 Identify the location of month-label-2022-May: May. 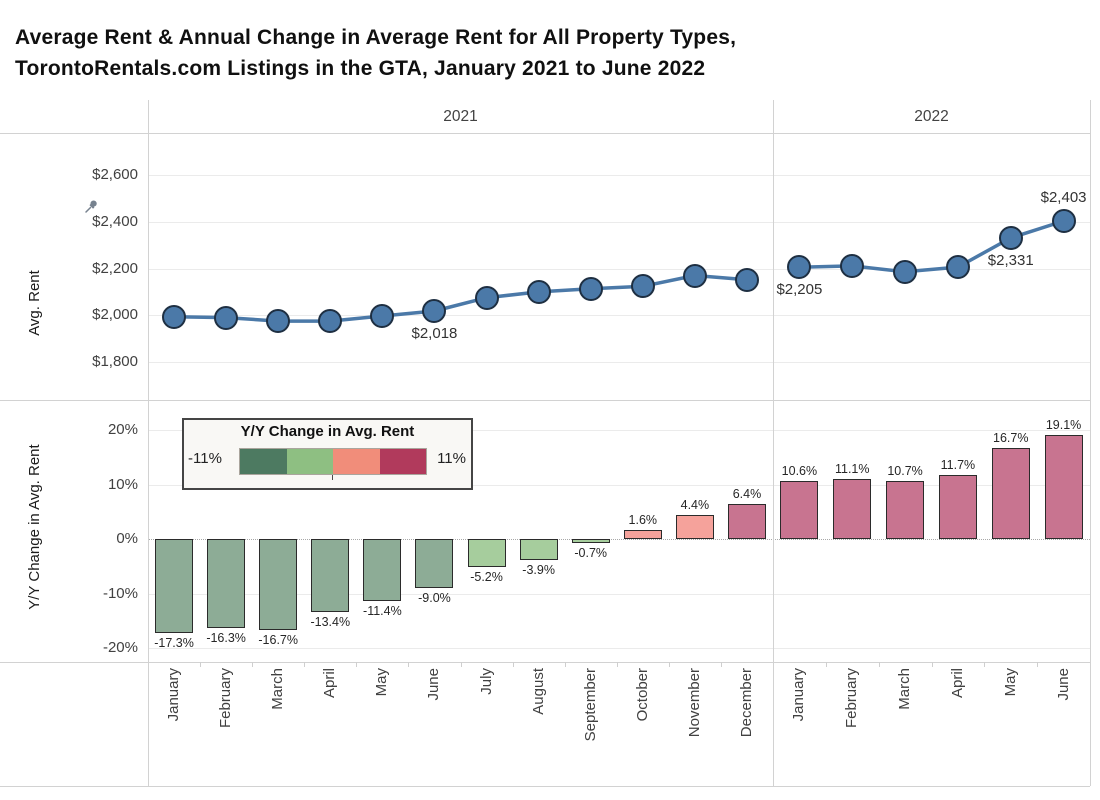
(1010, 682).